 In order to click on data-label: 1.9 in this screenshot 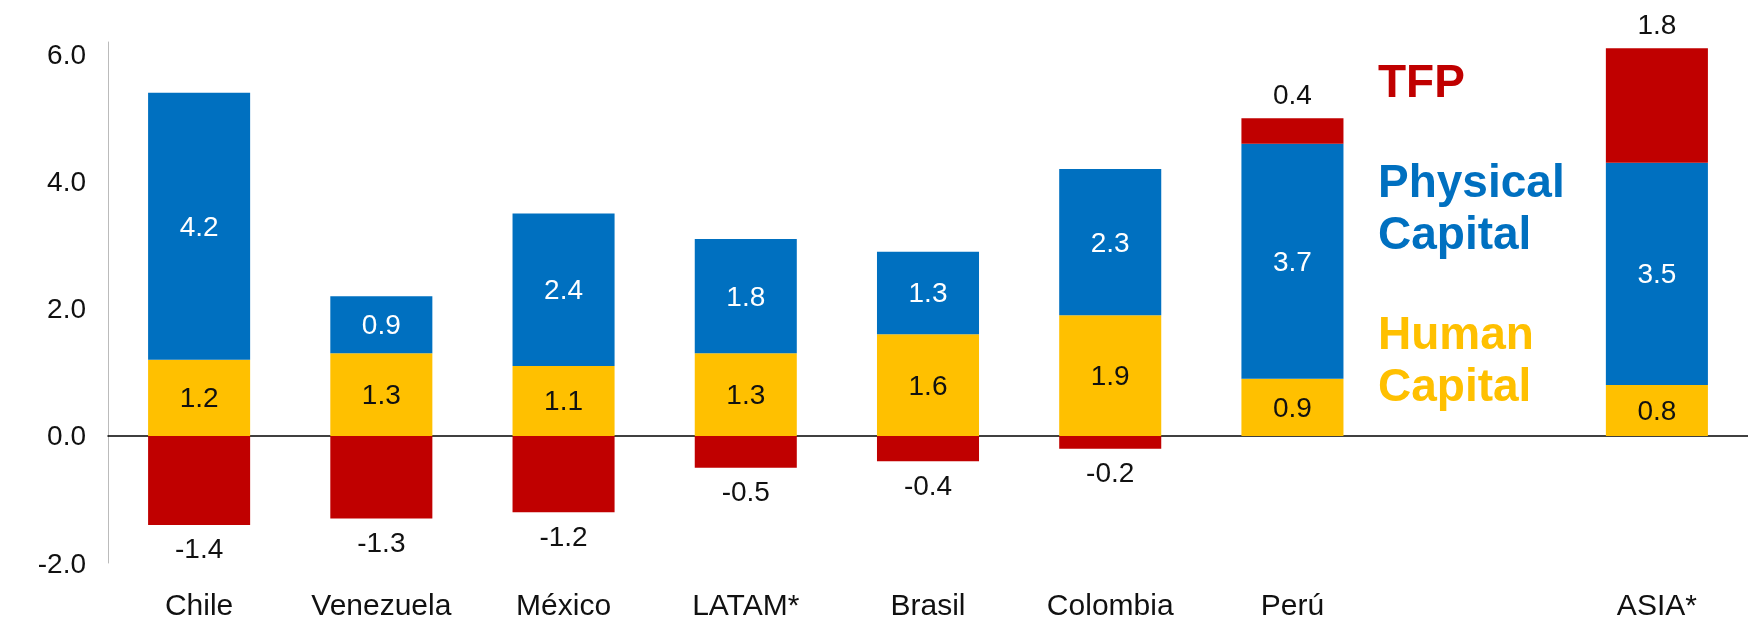, I will do `click(1110, 376)`.